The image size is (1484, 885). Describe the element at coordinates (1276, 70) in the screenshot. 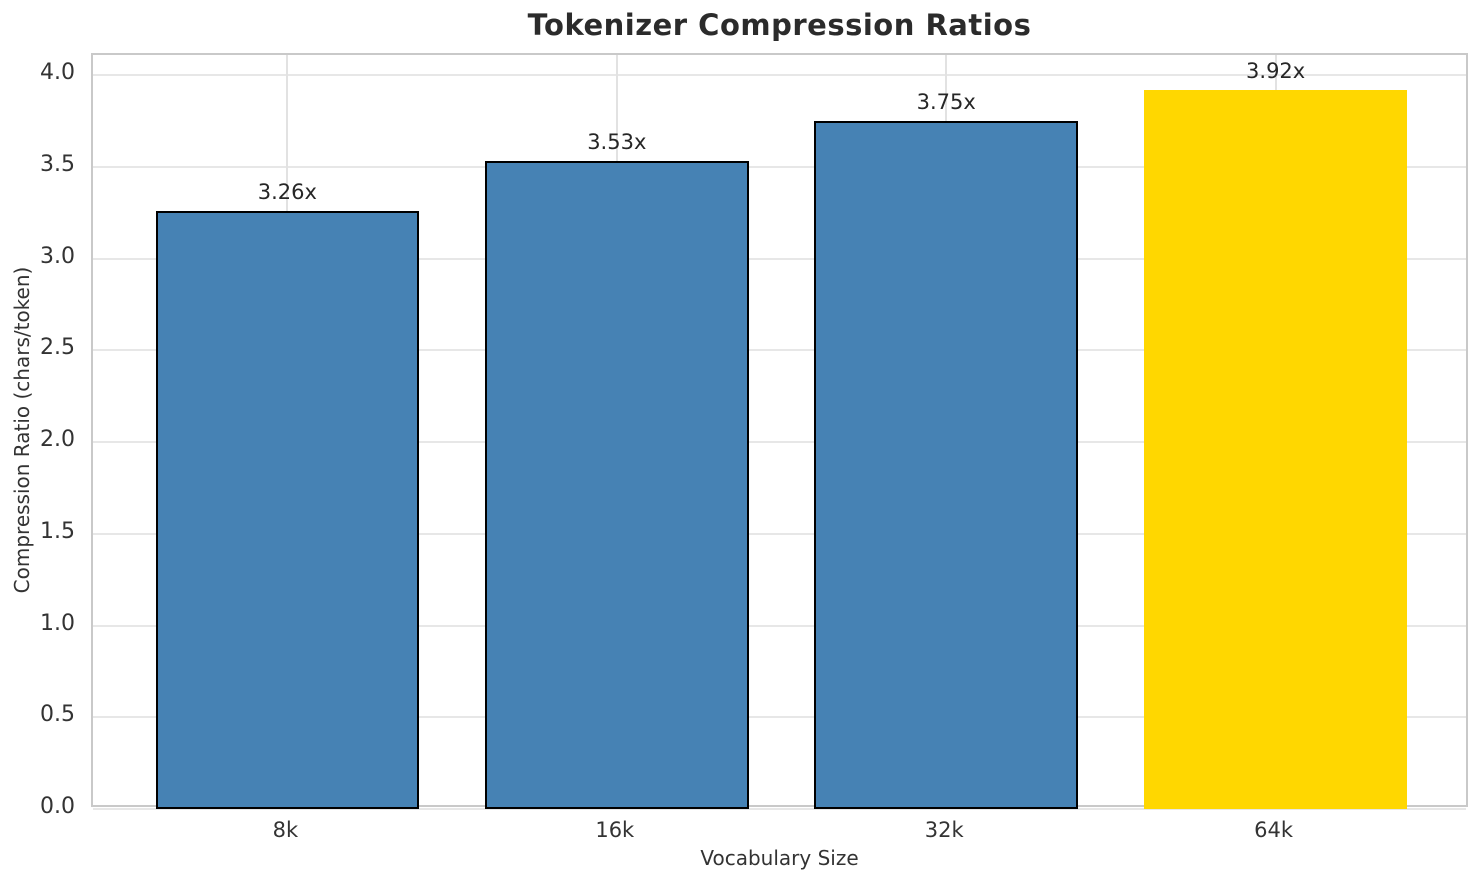

I see `bar-value-label-64k: 3.92x` at that location.